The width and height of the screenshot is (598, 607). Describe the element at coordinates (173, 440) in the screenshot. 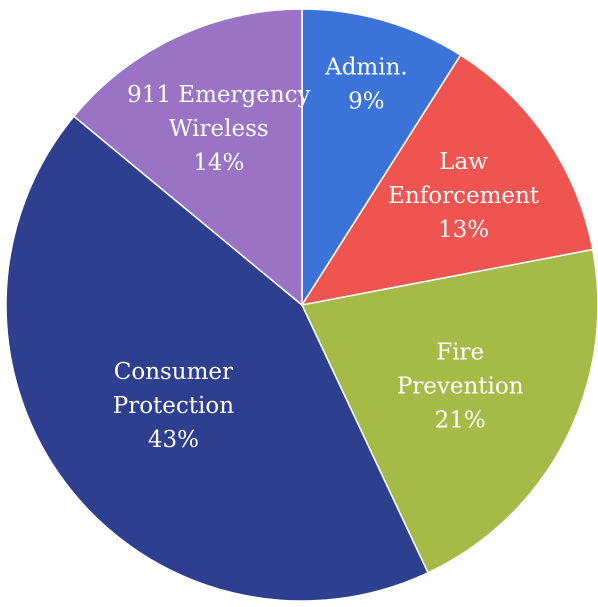

I see `slice-label-line: 43%` at that location.